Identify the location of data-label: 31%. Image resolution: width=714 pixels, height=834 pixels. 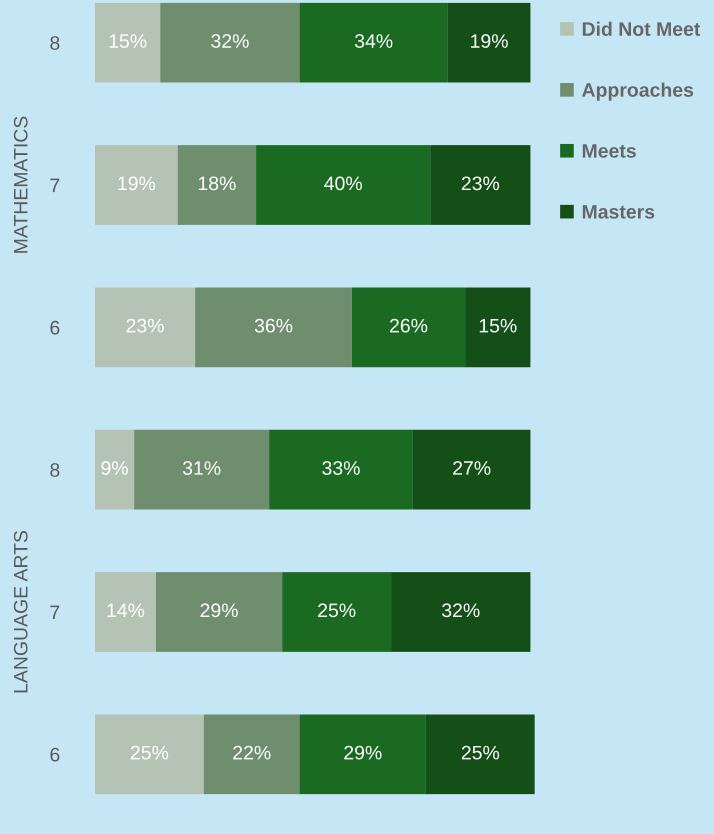
(201, 468).